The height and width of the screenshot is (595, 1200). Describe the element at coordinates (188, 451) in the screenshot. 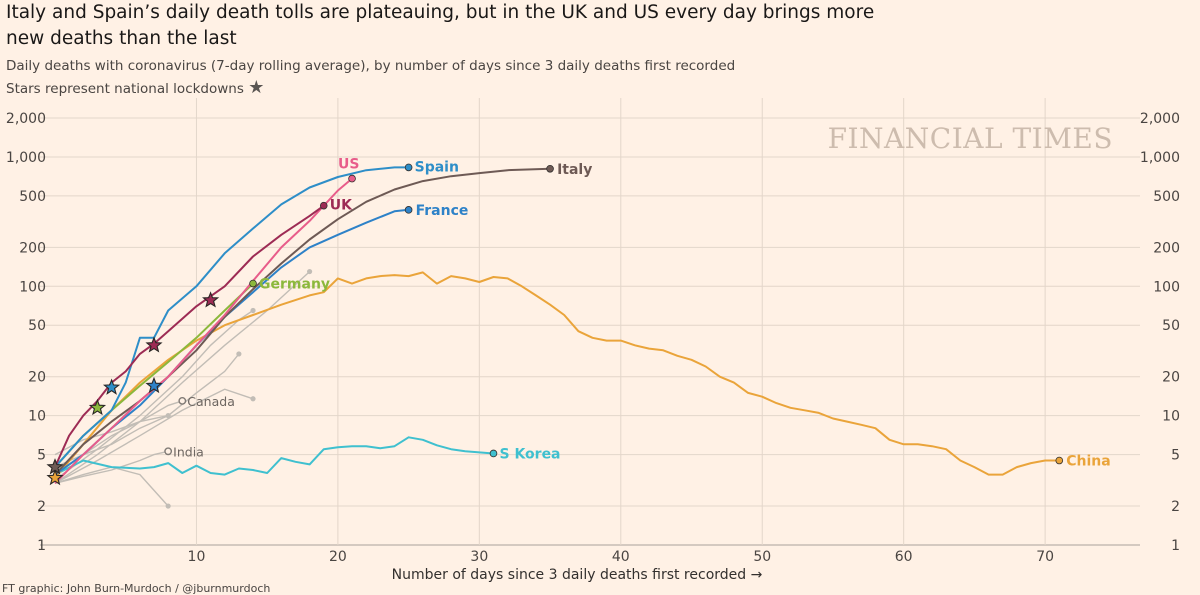

I see `background-series-label: India` at that location.